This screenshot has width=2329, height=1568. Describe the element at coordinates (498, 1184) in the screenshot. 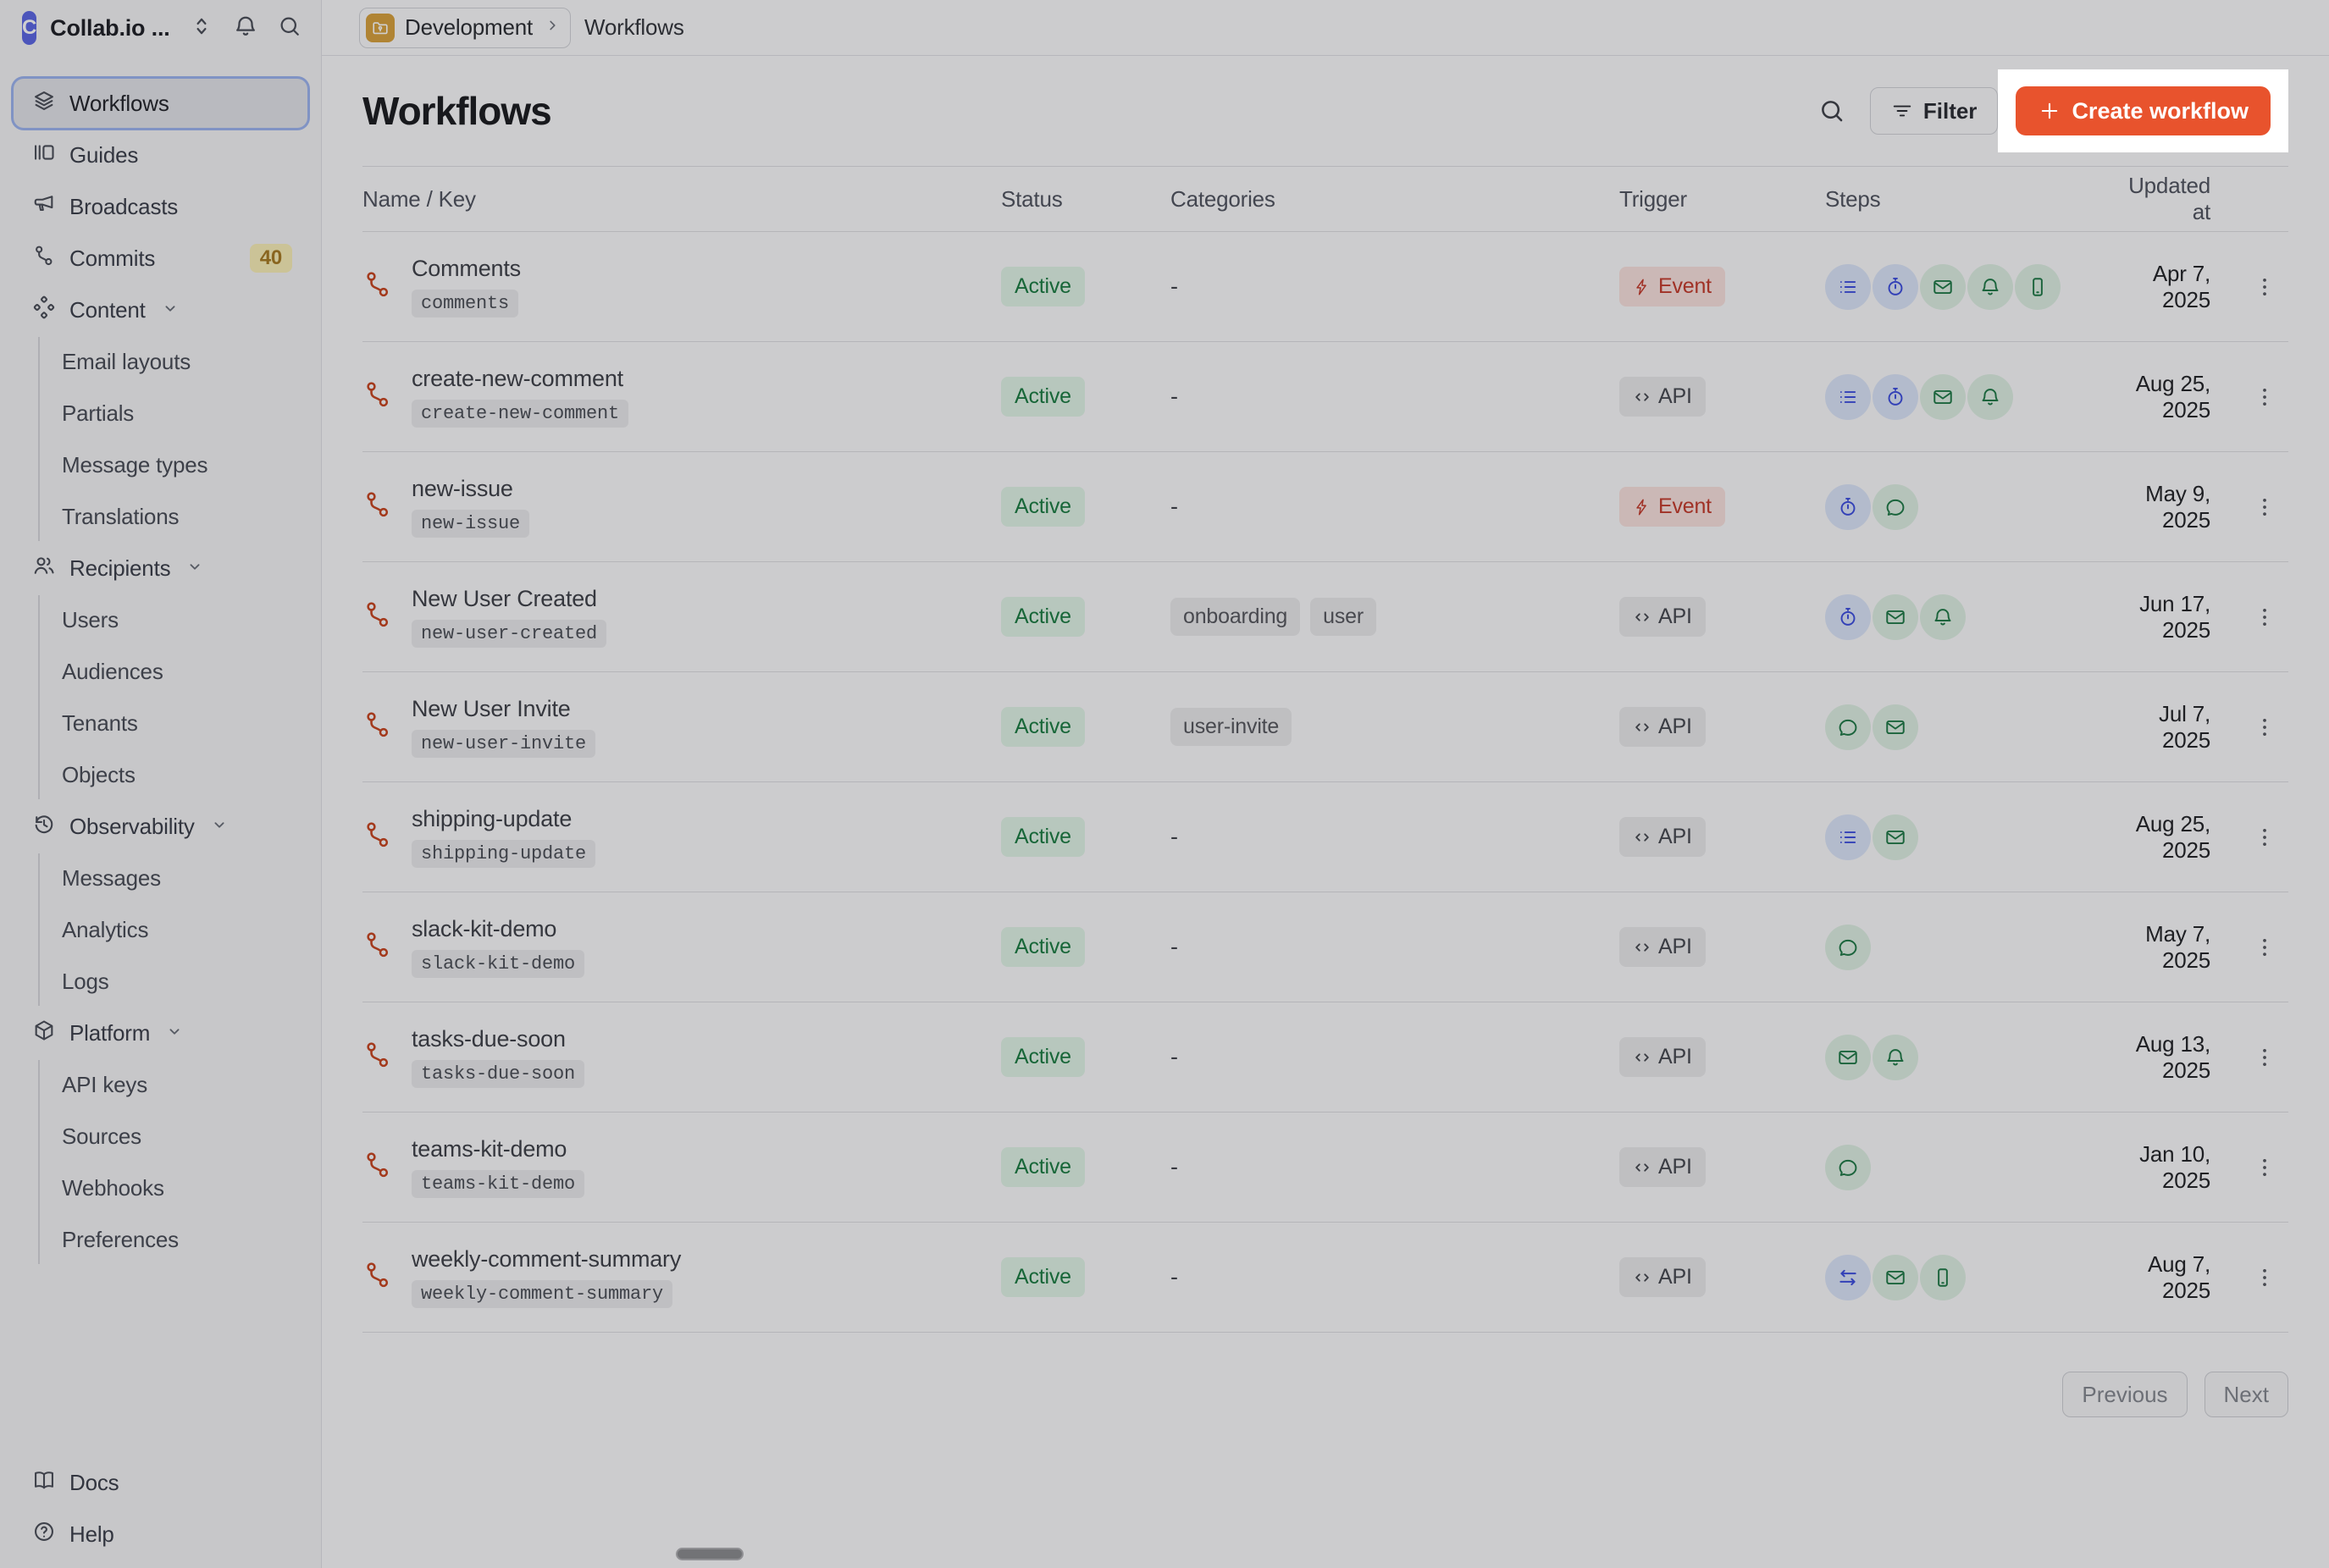

I see `workflow-key-badge: teams-kit-demo` at that location.